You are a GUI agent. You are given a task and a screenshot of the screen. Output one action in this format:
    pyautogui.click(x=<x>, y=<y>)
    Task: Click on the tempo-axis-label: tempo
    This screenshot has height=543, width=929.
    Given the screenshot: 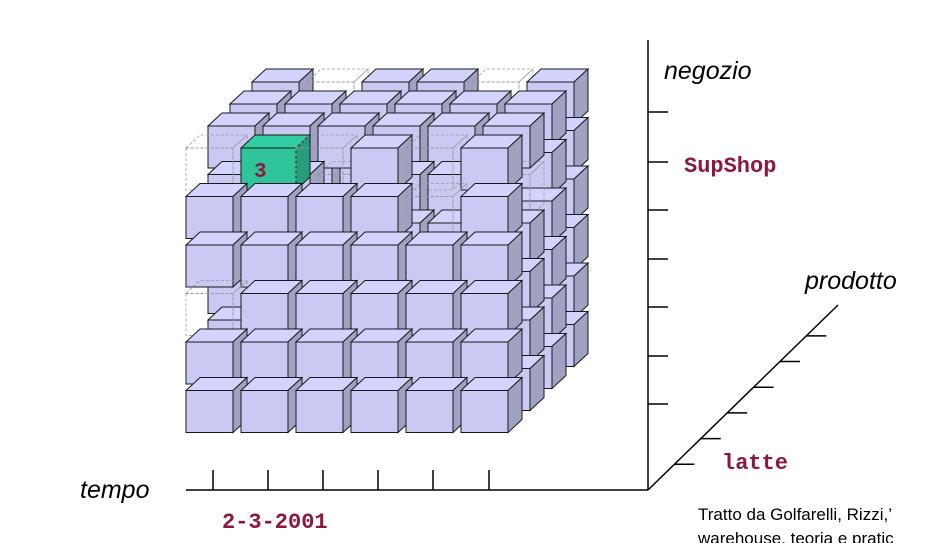 What is the action you would take?
    pyautogui.click(x=115, y=490)
    